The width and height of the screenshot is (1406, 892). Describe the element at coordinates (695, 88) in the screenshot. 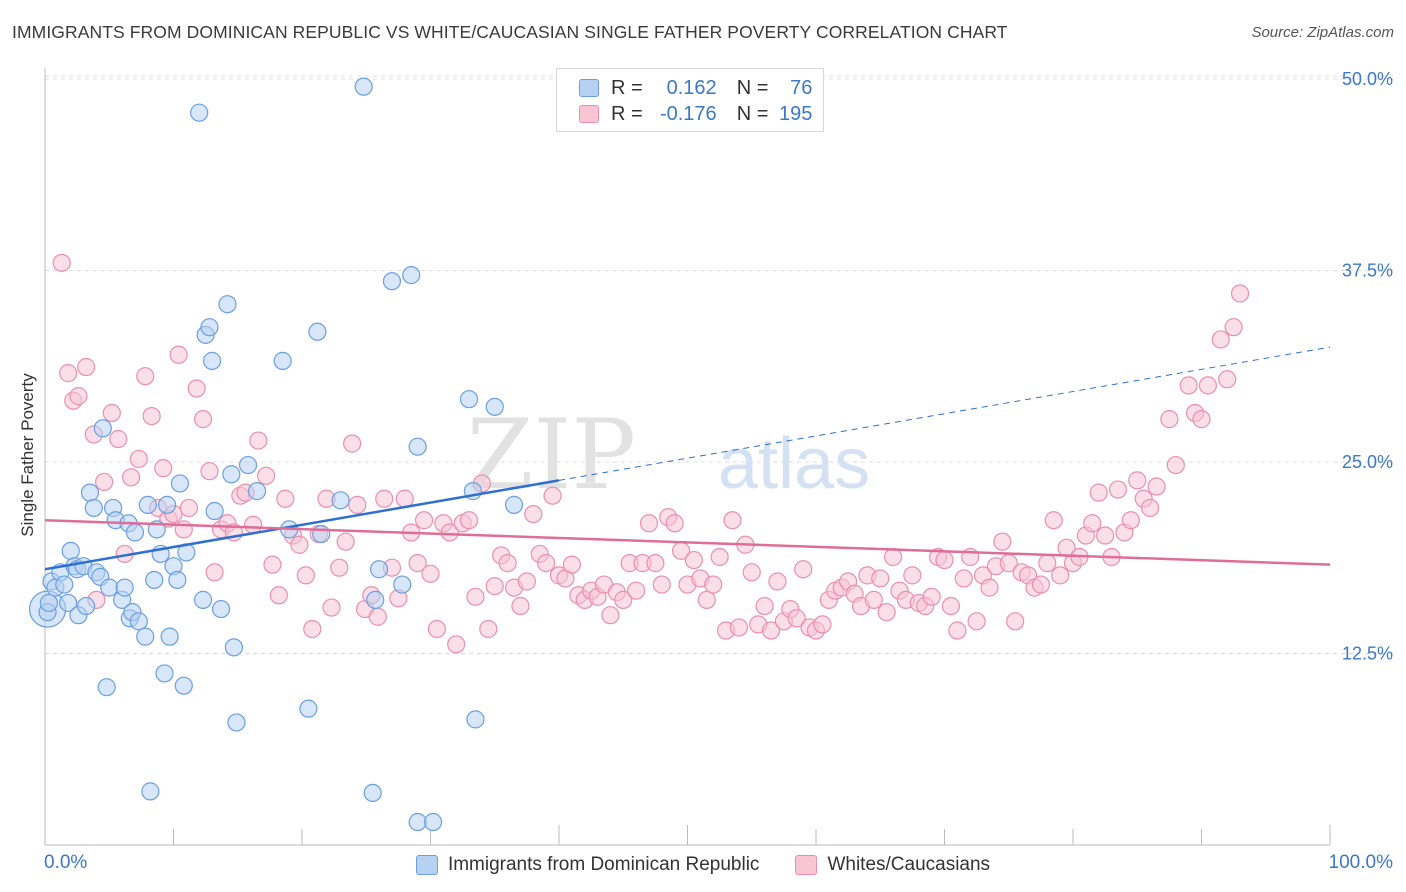

I see `stats-row-dominican: R = 0.162 N = 76` at that location.